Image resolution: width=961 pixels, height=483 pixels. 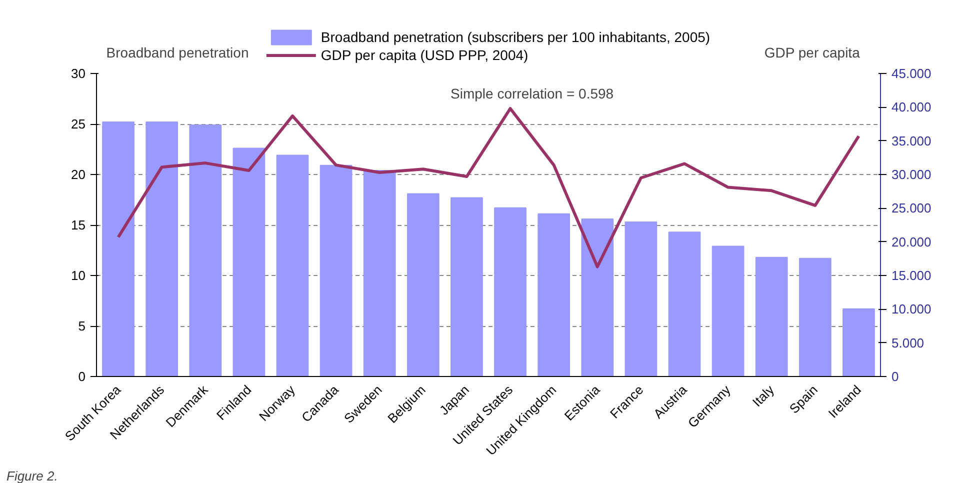 What do you see at coordinates (912, 242) in the screenshot?
I see `y2-tick-label: 20.000` at bounding box center [912, 242].